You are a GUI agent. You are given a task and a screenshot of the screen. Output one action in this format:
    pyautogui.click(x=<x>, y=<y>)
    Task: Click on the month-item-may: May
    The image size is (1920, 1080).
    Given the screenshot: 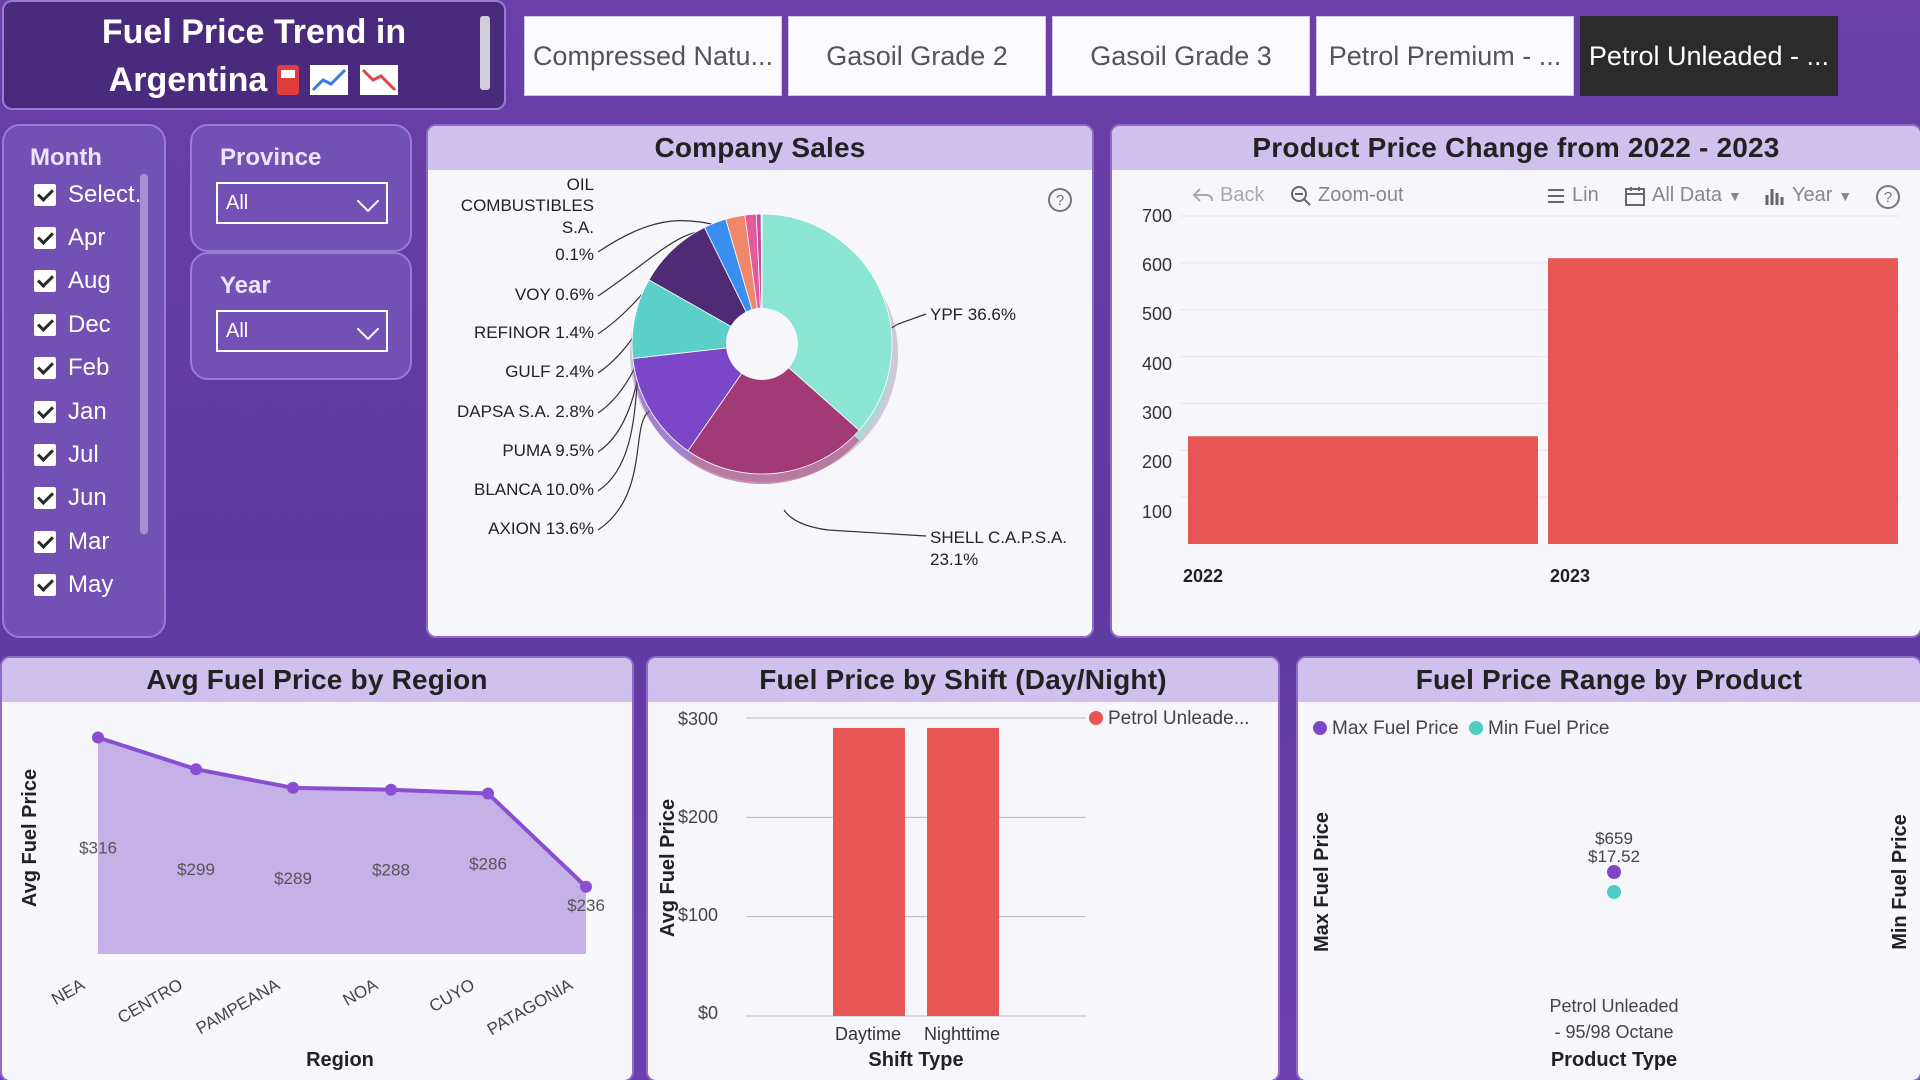 What is the action you would take?
    pyautogui.click(x=73, y=585)
    